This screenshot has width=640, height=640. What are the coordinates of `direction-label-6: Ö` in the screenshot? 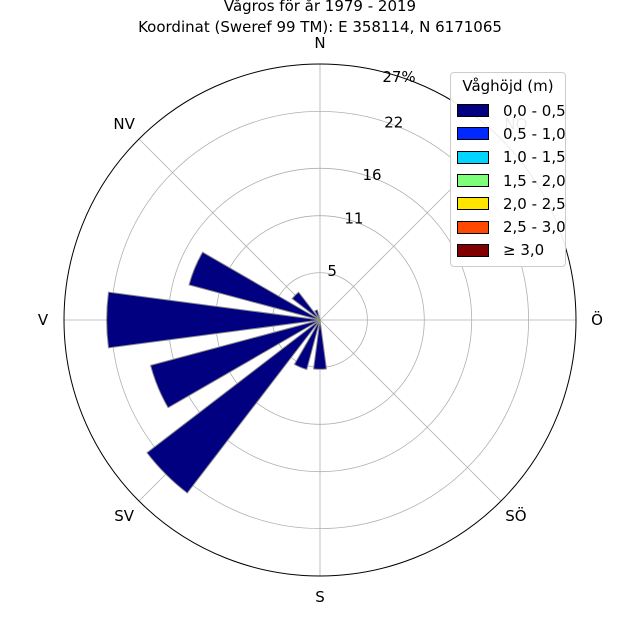 It's located at (597, 319).